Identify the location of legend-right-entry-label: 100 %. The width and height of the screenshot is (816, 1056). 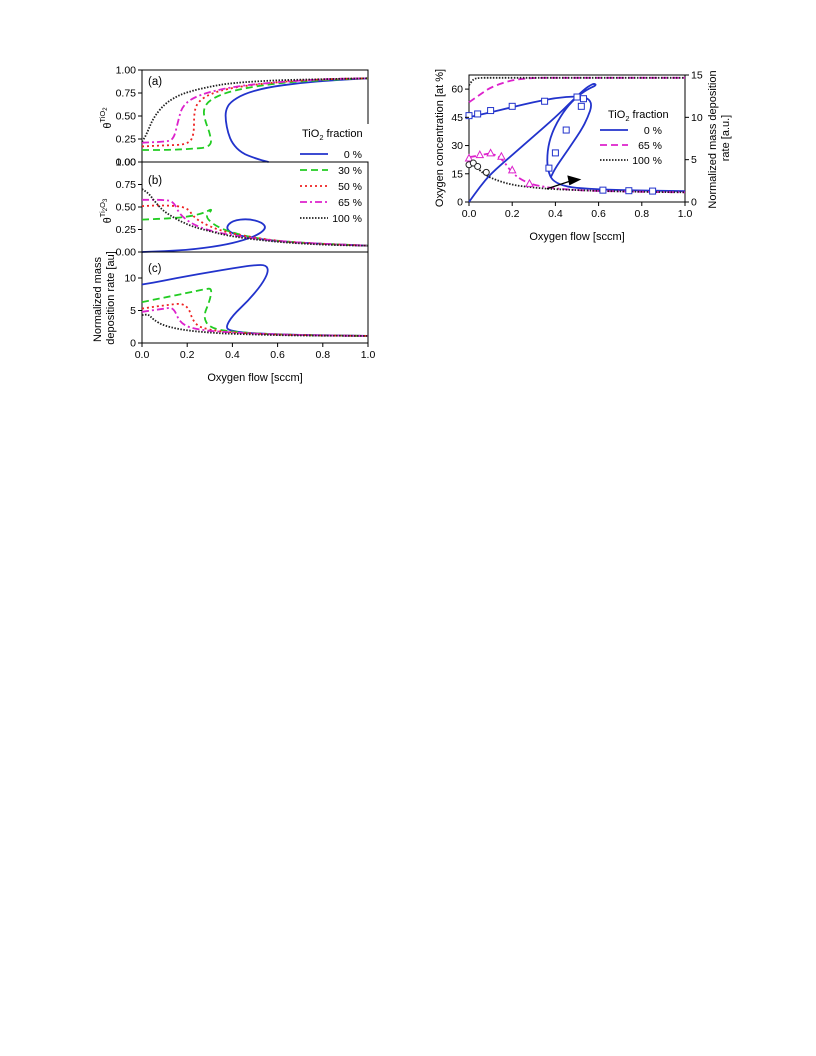
(647, 161).